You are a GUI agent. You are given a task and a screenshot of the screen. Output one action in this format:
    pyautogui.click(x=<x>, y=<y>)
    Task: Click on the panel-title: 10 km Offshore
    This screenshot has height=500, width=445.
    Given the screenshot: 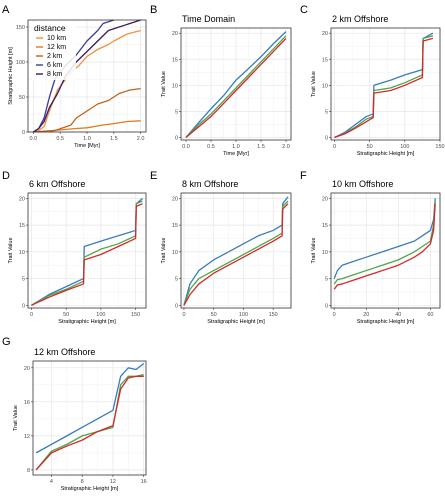 What is the action you would take?
    pyautogui.click(x=362, y=184)
    